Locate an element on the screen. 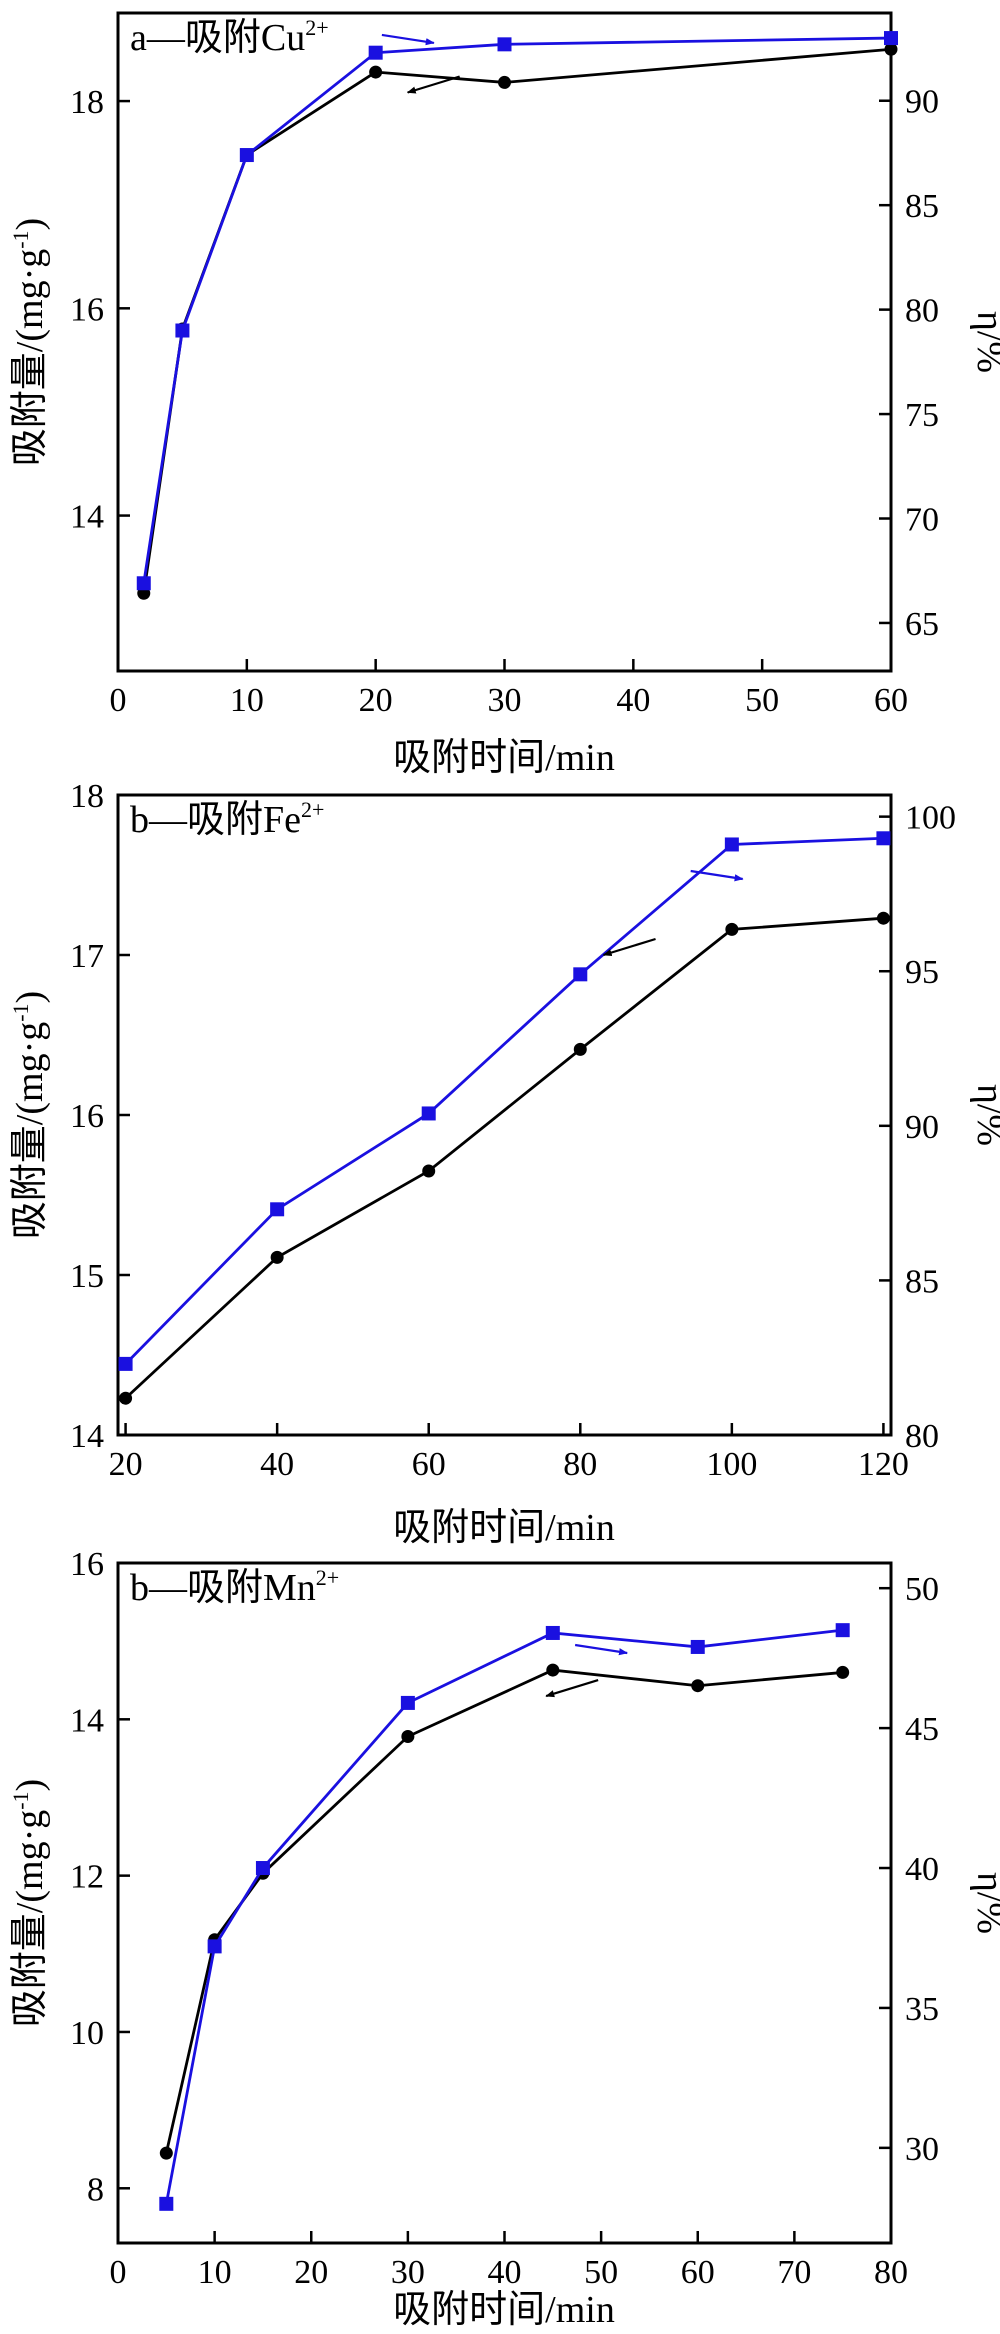 The image size is (1000, 2334). x-tick-label: 70 is located at coordinates (794, 2272).